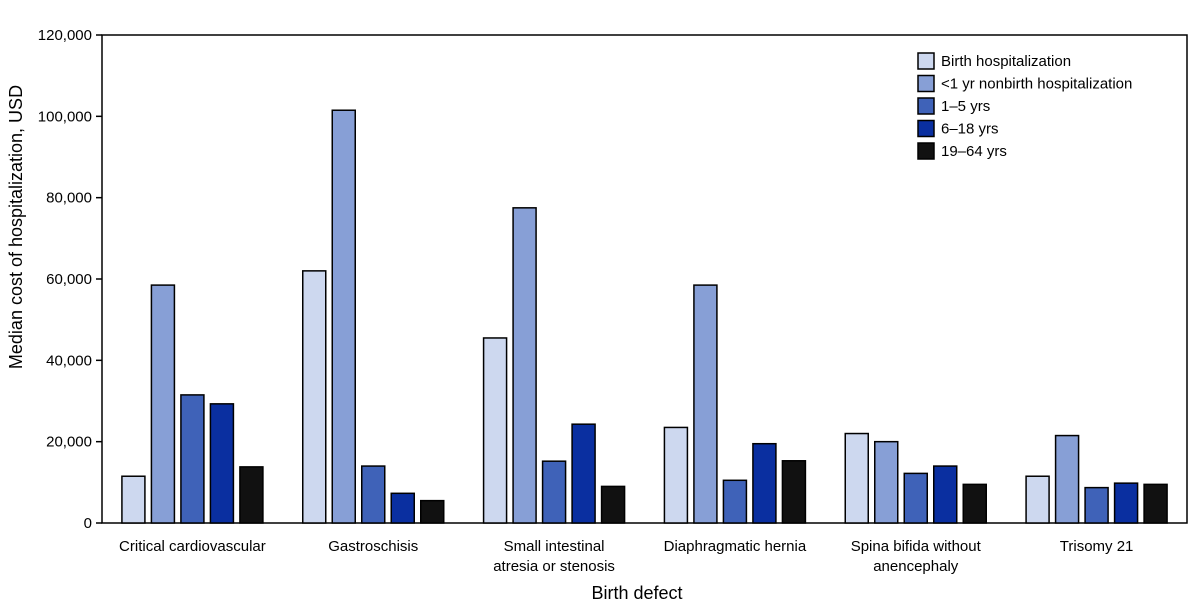 The width and height of the screenshot is (1200, 610). What do you see at coordinates (1097, 546) in the screenshot?
I see `x-tick-label: Trisomy 21` at bounding box center [1097, 546].